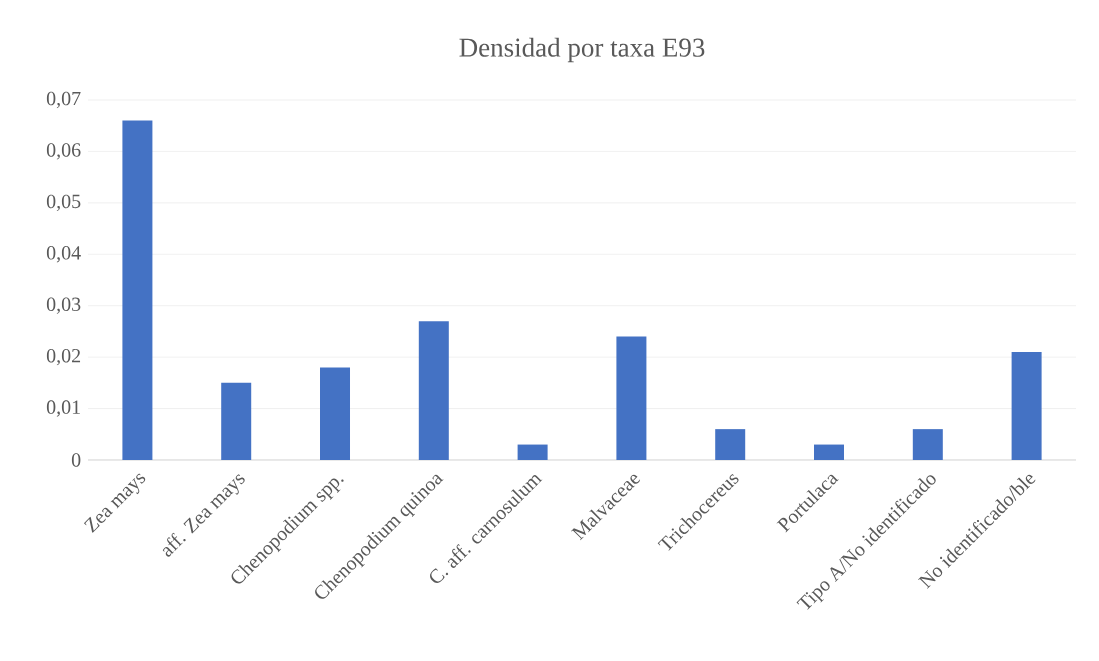 The width and height of the screenshot is (1099, 661). I want to click on y-tick-label: 0,03, so click(63, 305).